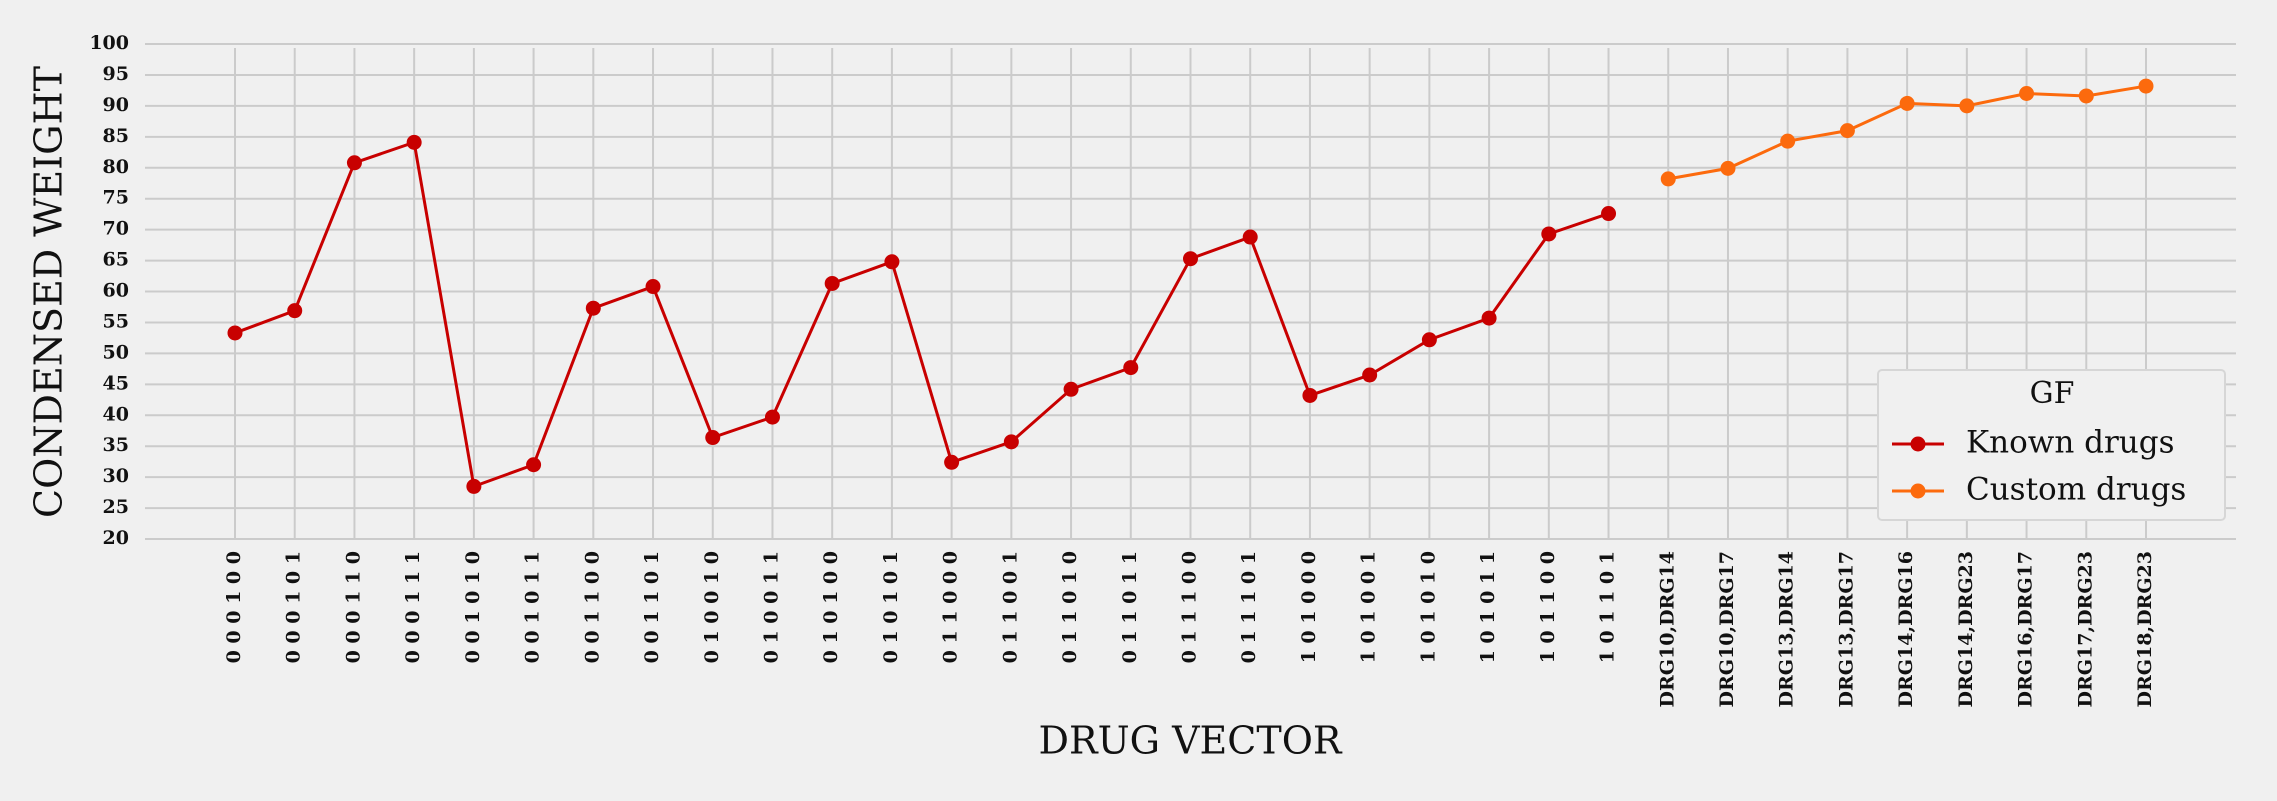 The image size is (2277, 801). I want to click on legend-title: GF, so click(2052, 393).